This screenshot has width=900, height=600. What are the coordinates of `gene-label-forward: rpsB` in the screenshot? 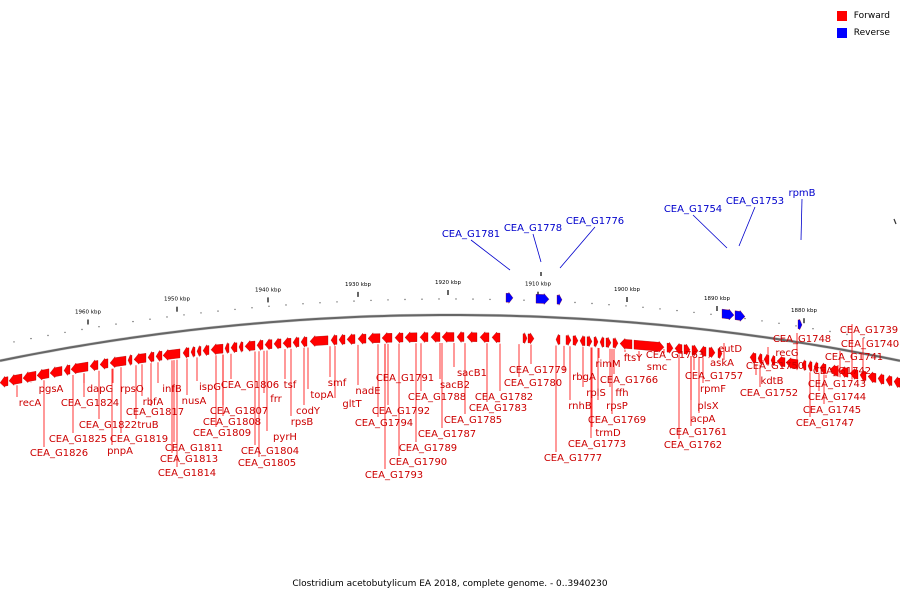 It's located at (302, 422).